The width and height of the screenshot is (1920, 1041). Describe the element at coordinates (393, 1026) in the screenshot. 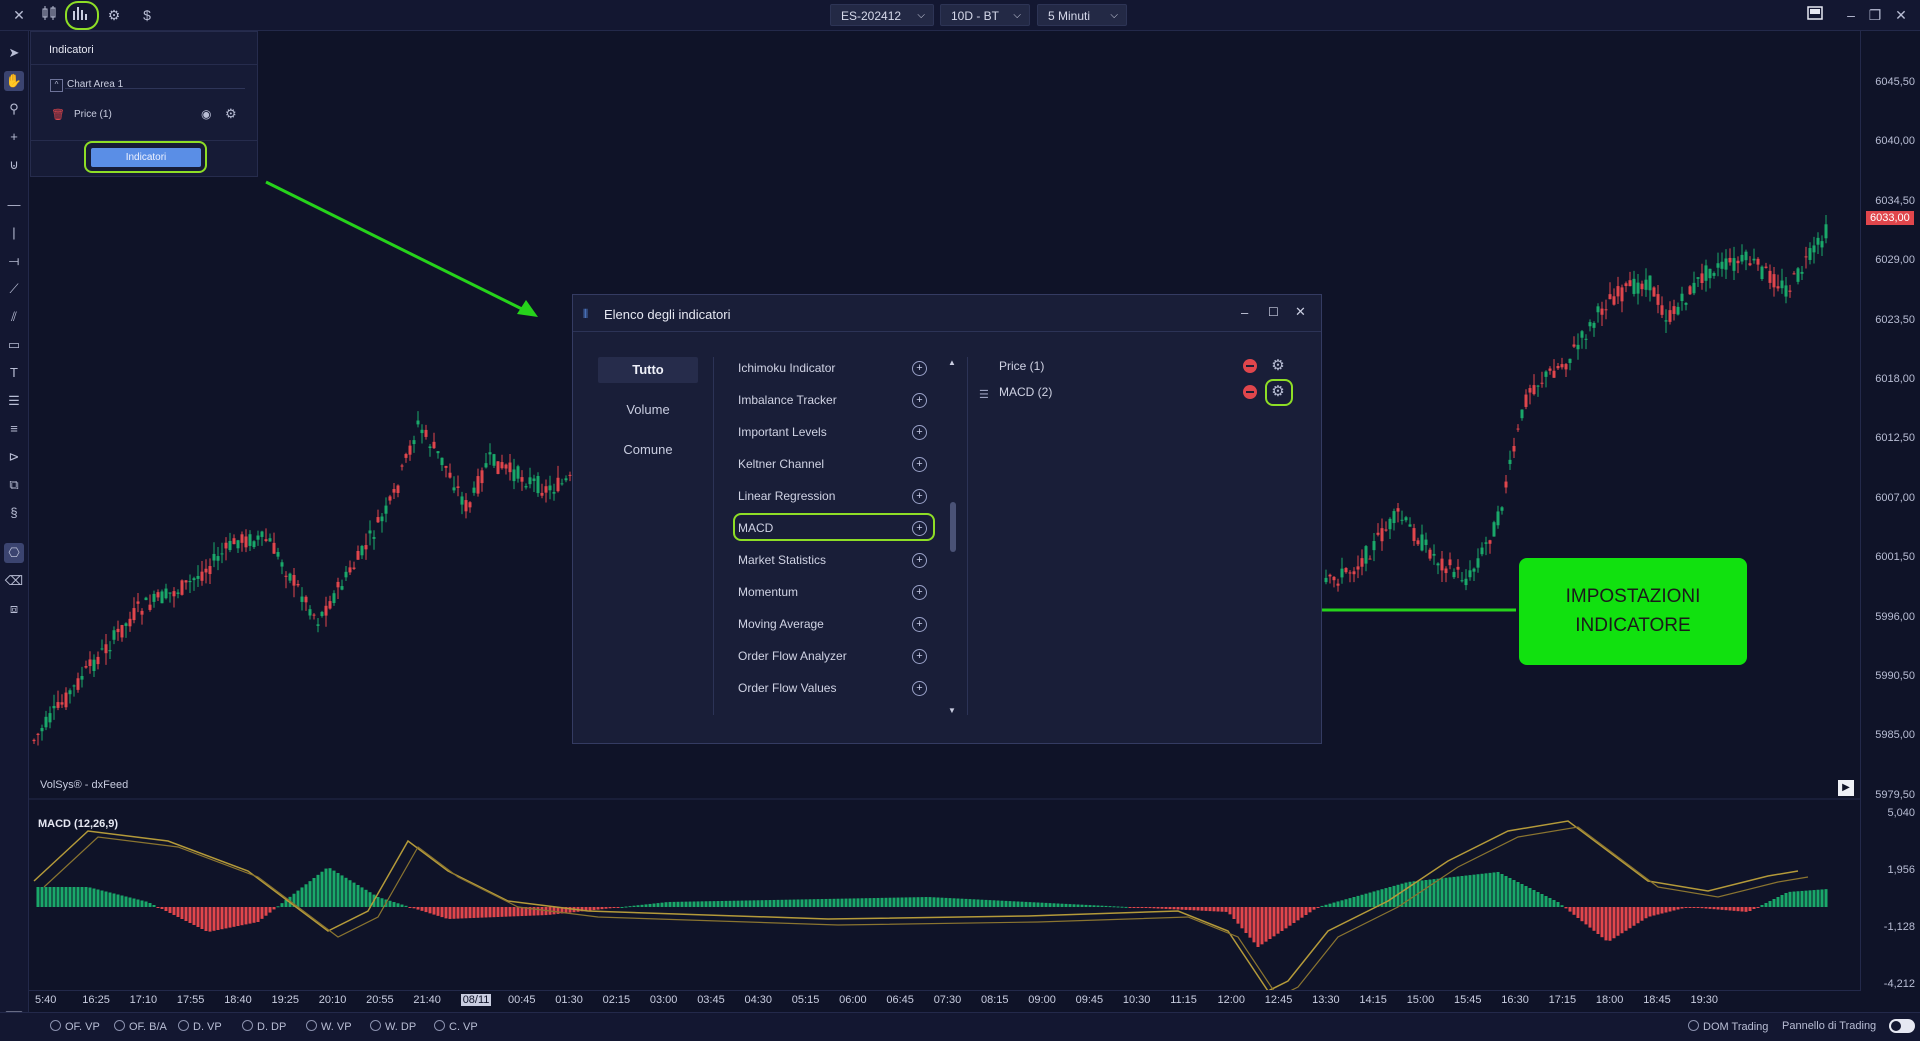

I see `profile-option: W. DP` at that location.